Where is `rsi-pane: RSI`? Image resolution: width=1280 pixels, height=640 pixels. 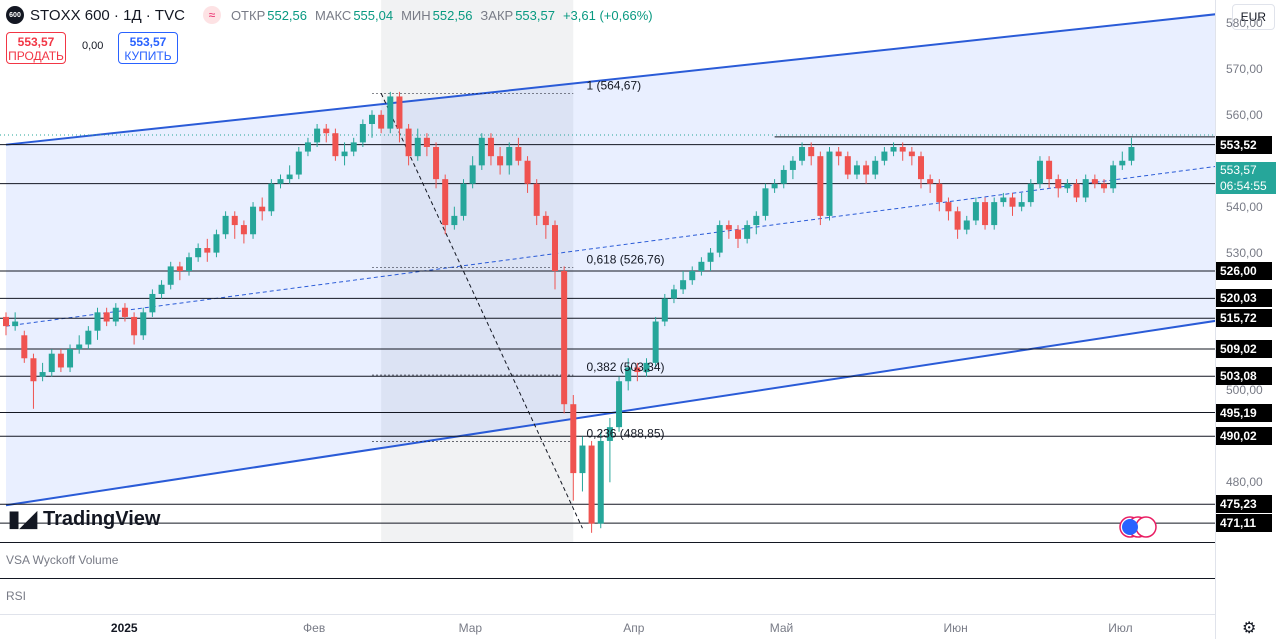
rsi-pane: RSI is located at coordinates (607, 596).